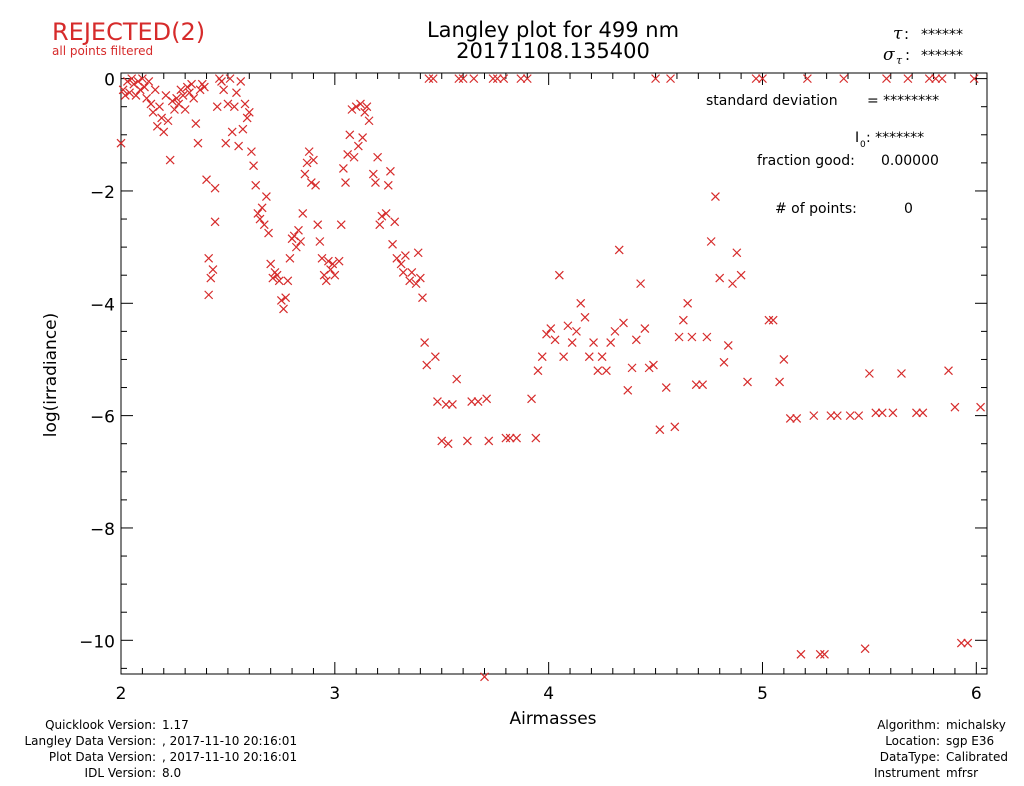  Describe the element at coordinates (553, 30) in the screenshot. I see `chart-title: Langley plot for 499 nm` at that location.